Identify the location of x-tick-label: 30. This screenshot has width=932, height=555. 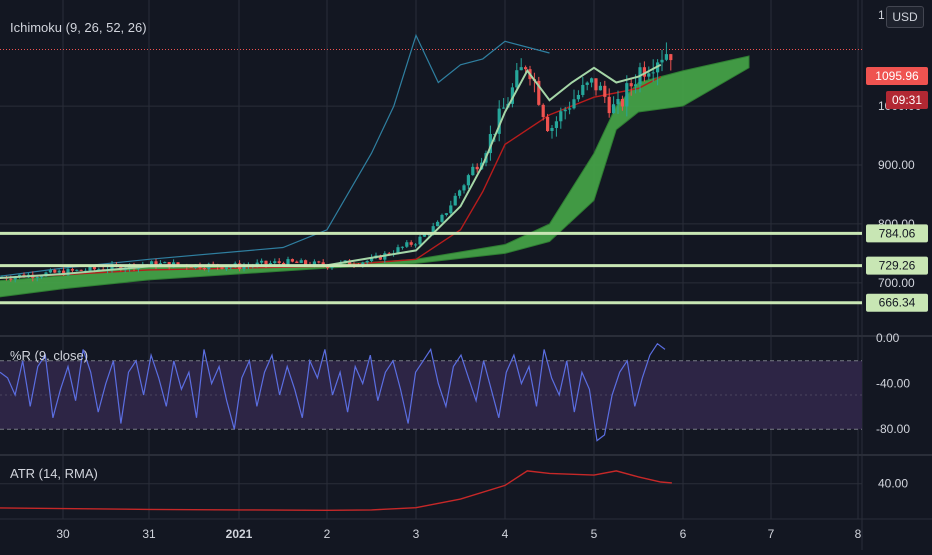
(63, 534).